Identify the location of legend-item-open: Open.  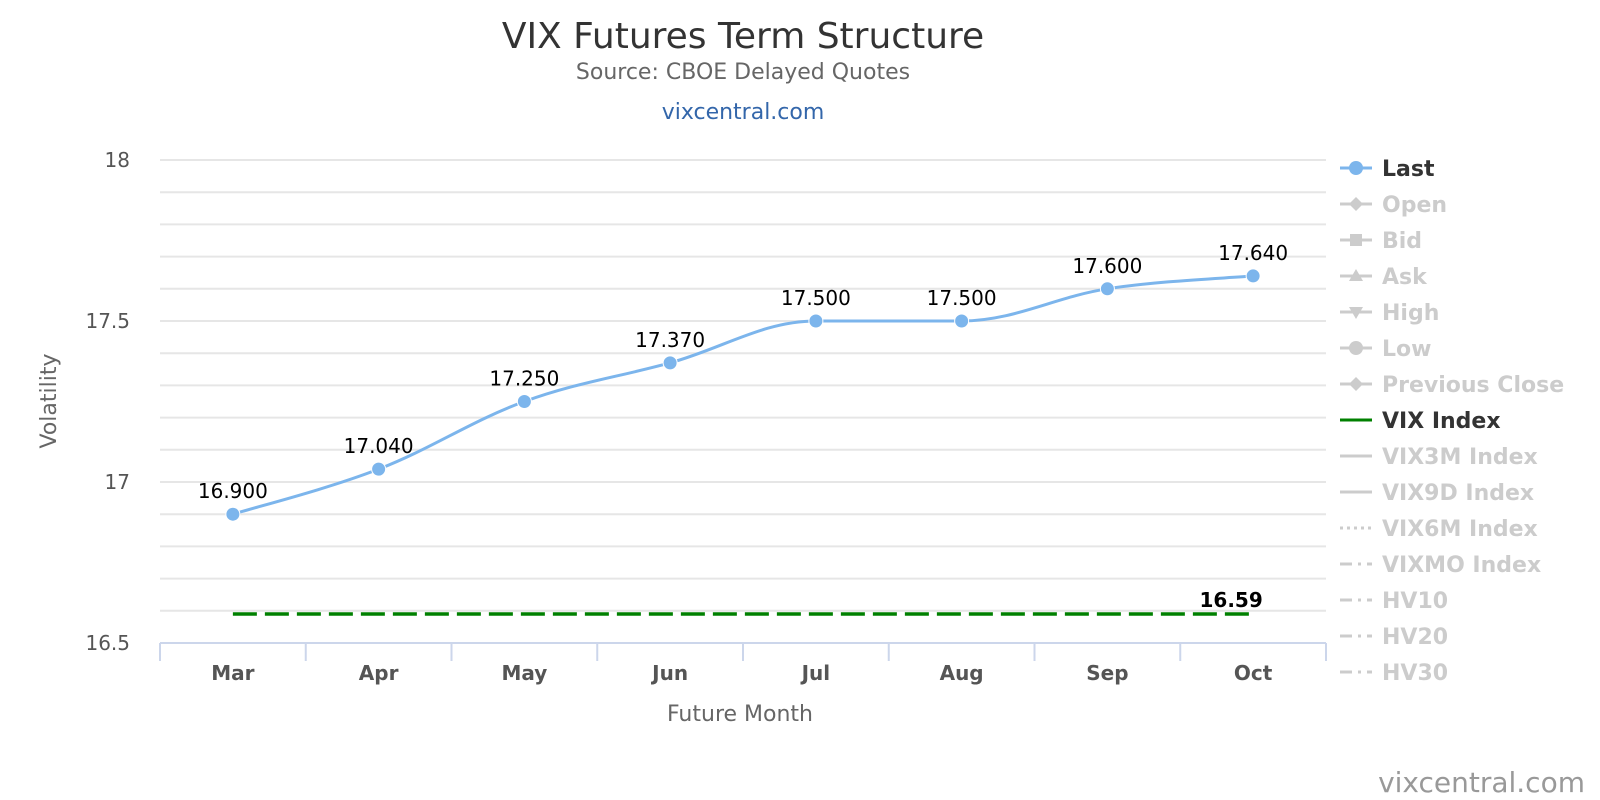
(1393, 205).